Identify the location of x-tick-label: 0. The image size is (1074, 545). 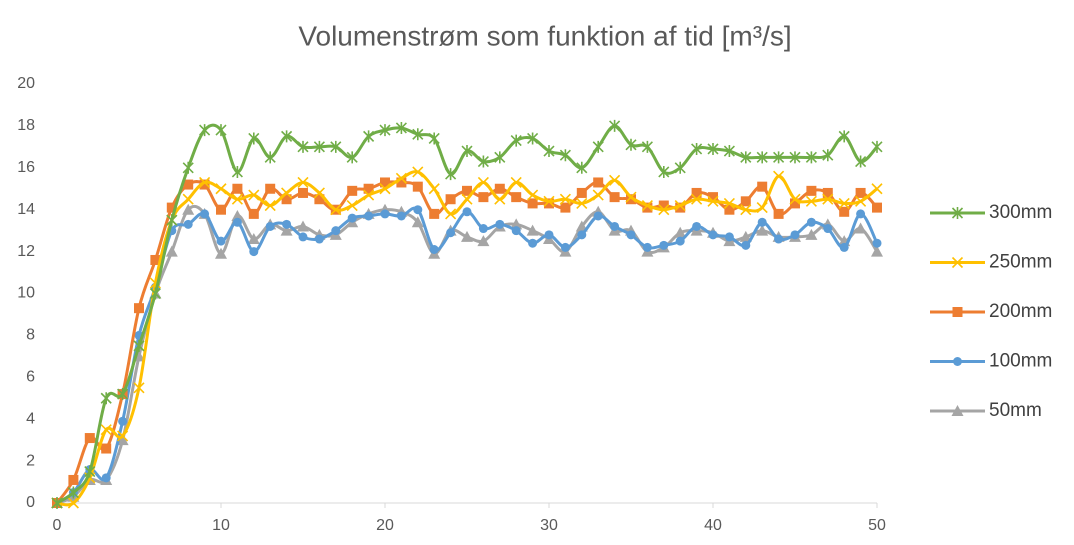
(57, 525).